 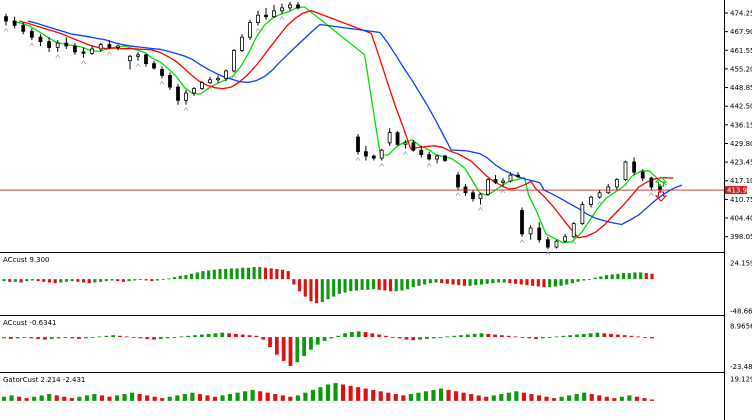 What do you see at coordinates (741, 263) in the screenshot?
I see `oscillator-tick-label: 24.159` at bounding box center [741, 263].